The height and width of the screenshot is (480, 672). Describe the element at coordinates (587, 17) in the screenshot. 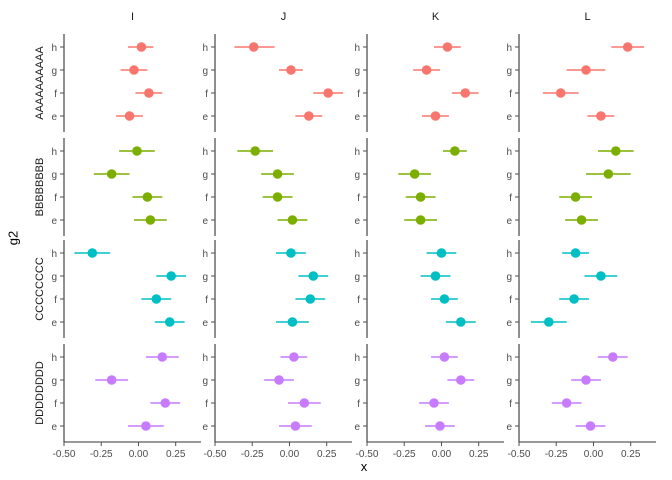

I see `facet-column-label: L` at that location.